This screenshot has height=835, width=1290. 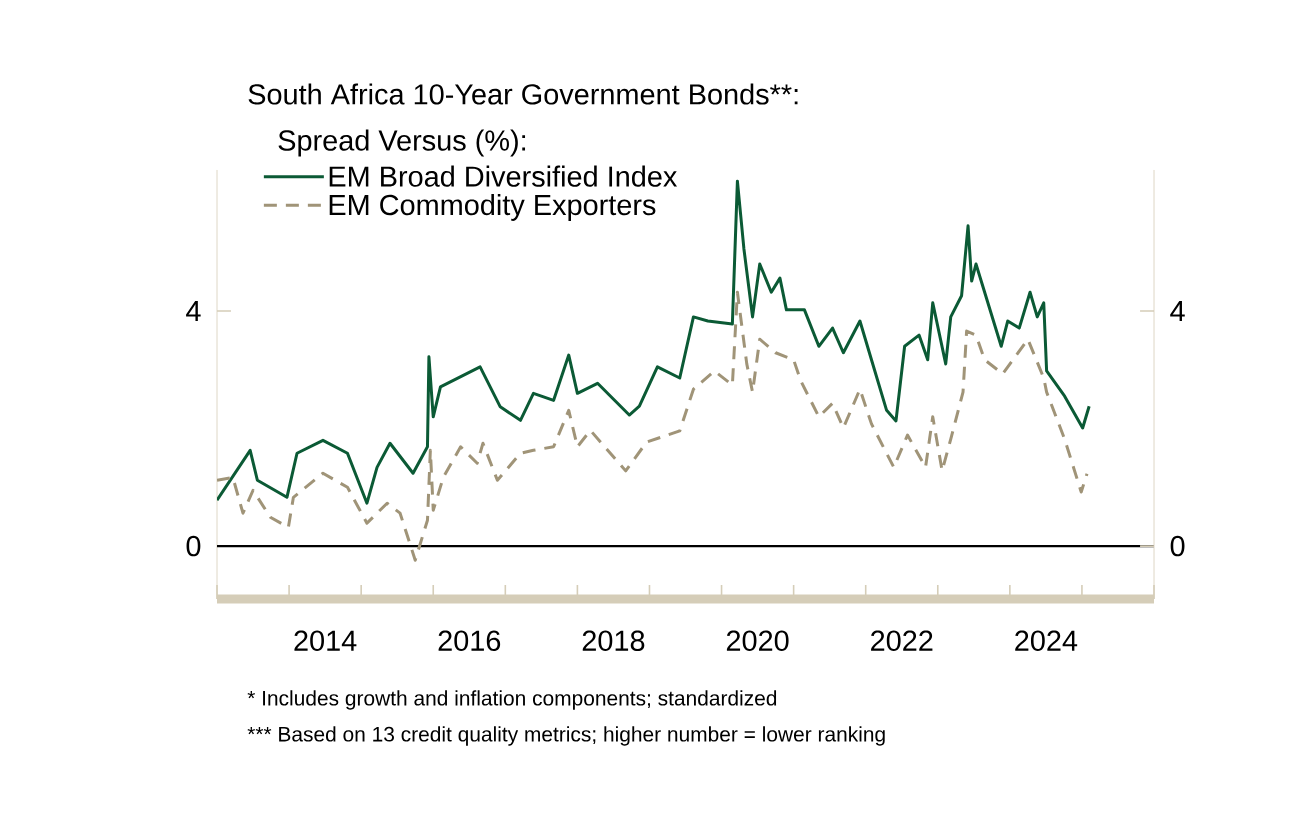 What do you see at coordinates (193, 546) in the screenshot?
I see `y2-tick-label: 0` at bounding box center [193, 546].